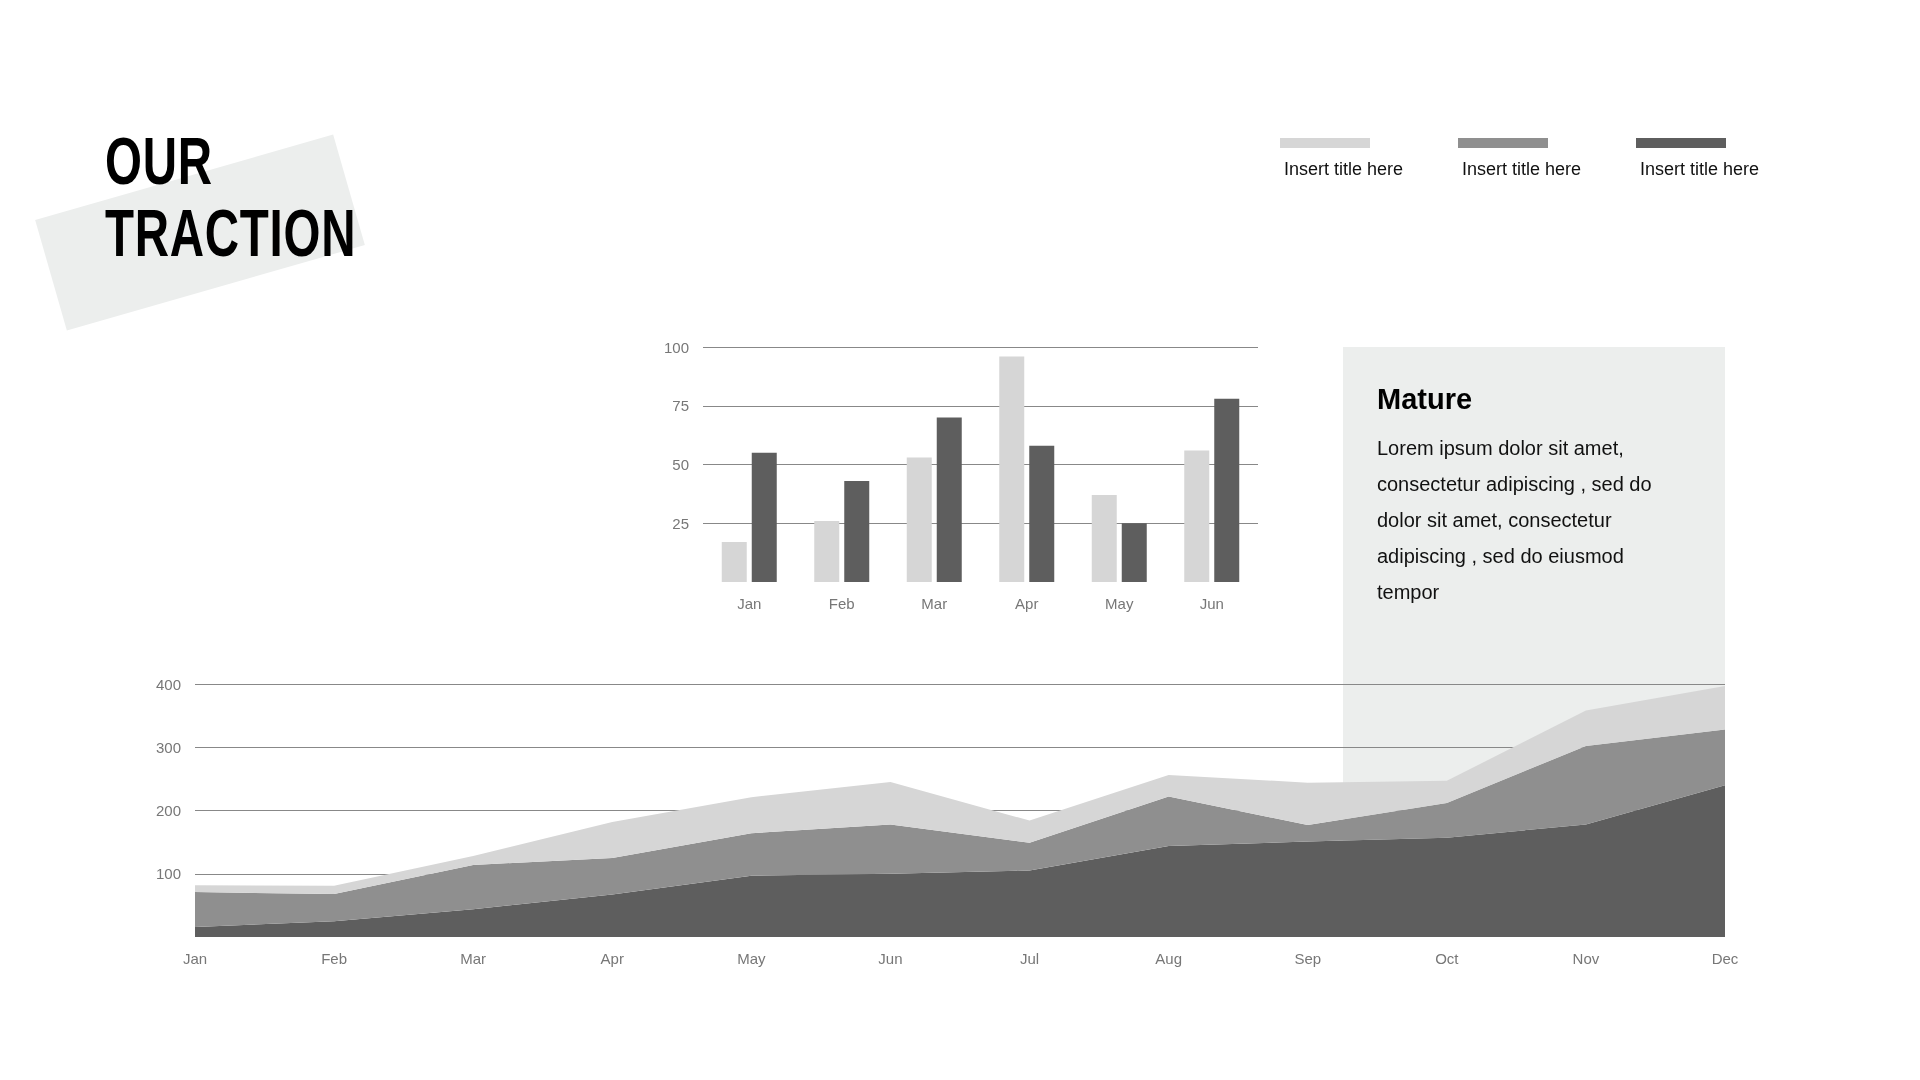 The width and height of the screenshot is (1920, 1080). Describe the element at coordinates (680, 464) in the screenshot. I see `y-tick-label: 50` at that location.